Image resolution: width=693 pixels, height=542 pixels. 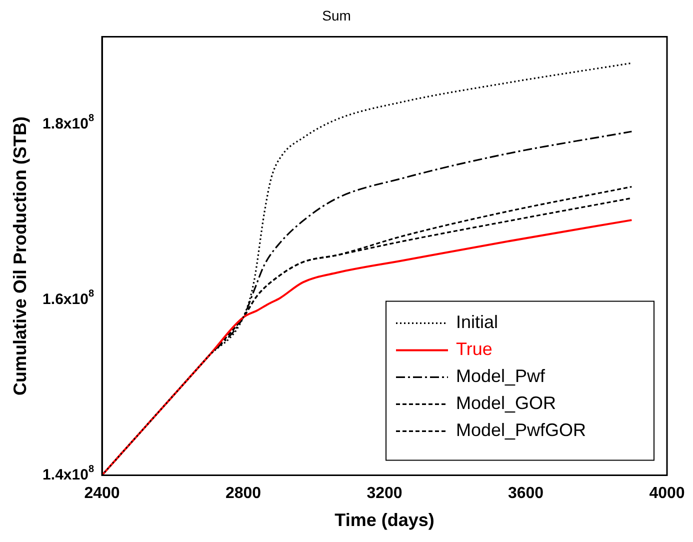 What do you see at coordinates (20, 256) in the screenshot?
I see `y-axis-title: Cumulative Oil Production (STB)` at bounding box center [20, 256].